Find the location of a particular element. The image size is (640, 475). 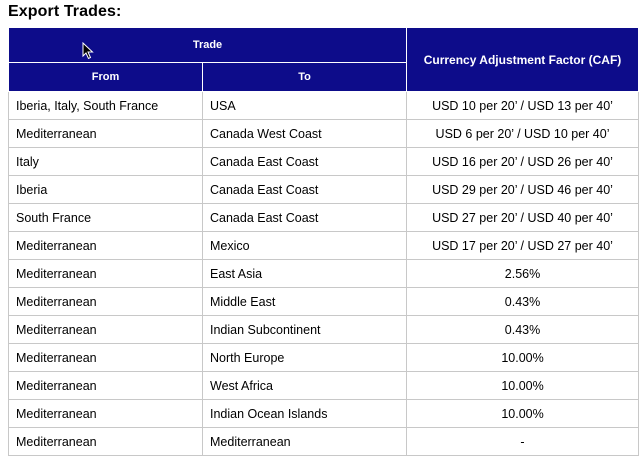

to-cell: USA is located at coordinates (304, 105).